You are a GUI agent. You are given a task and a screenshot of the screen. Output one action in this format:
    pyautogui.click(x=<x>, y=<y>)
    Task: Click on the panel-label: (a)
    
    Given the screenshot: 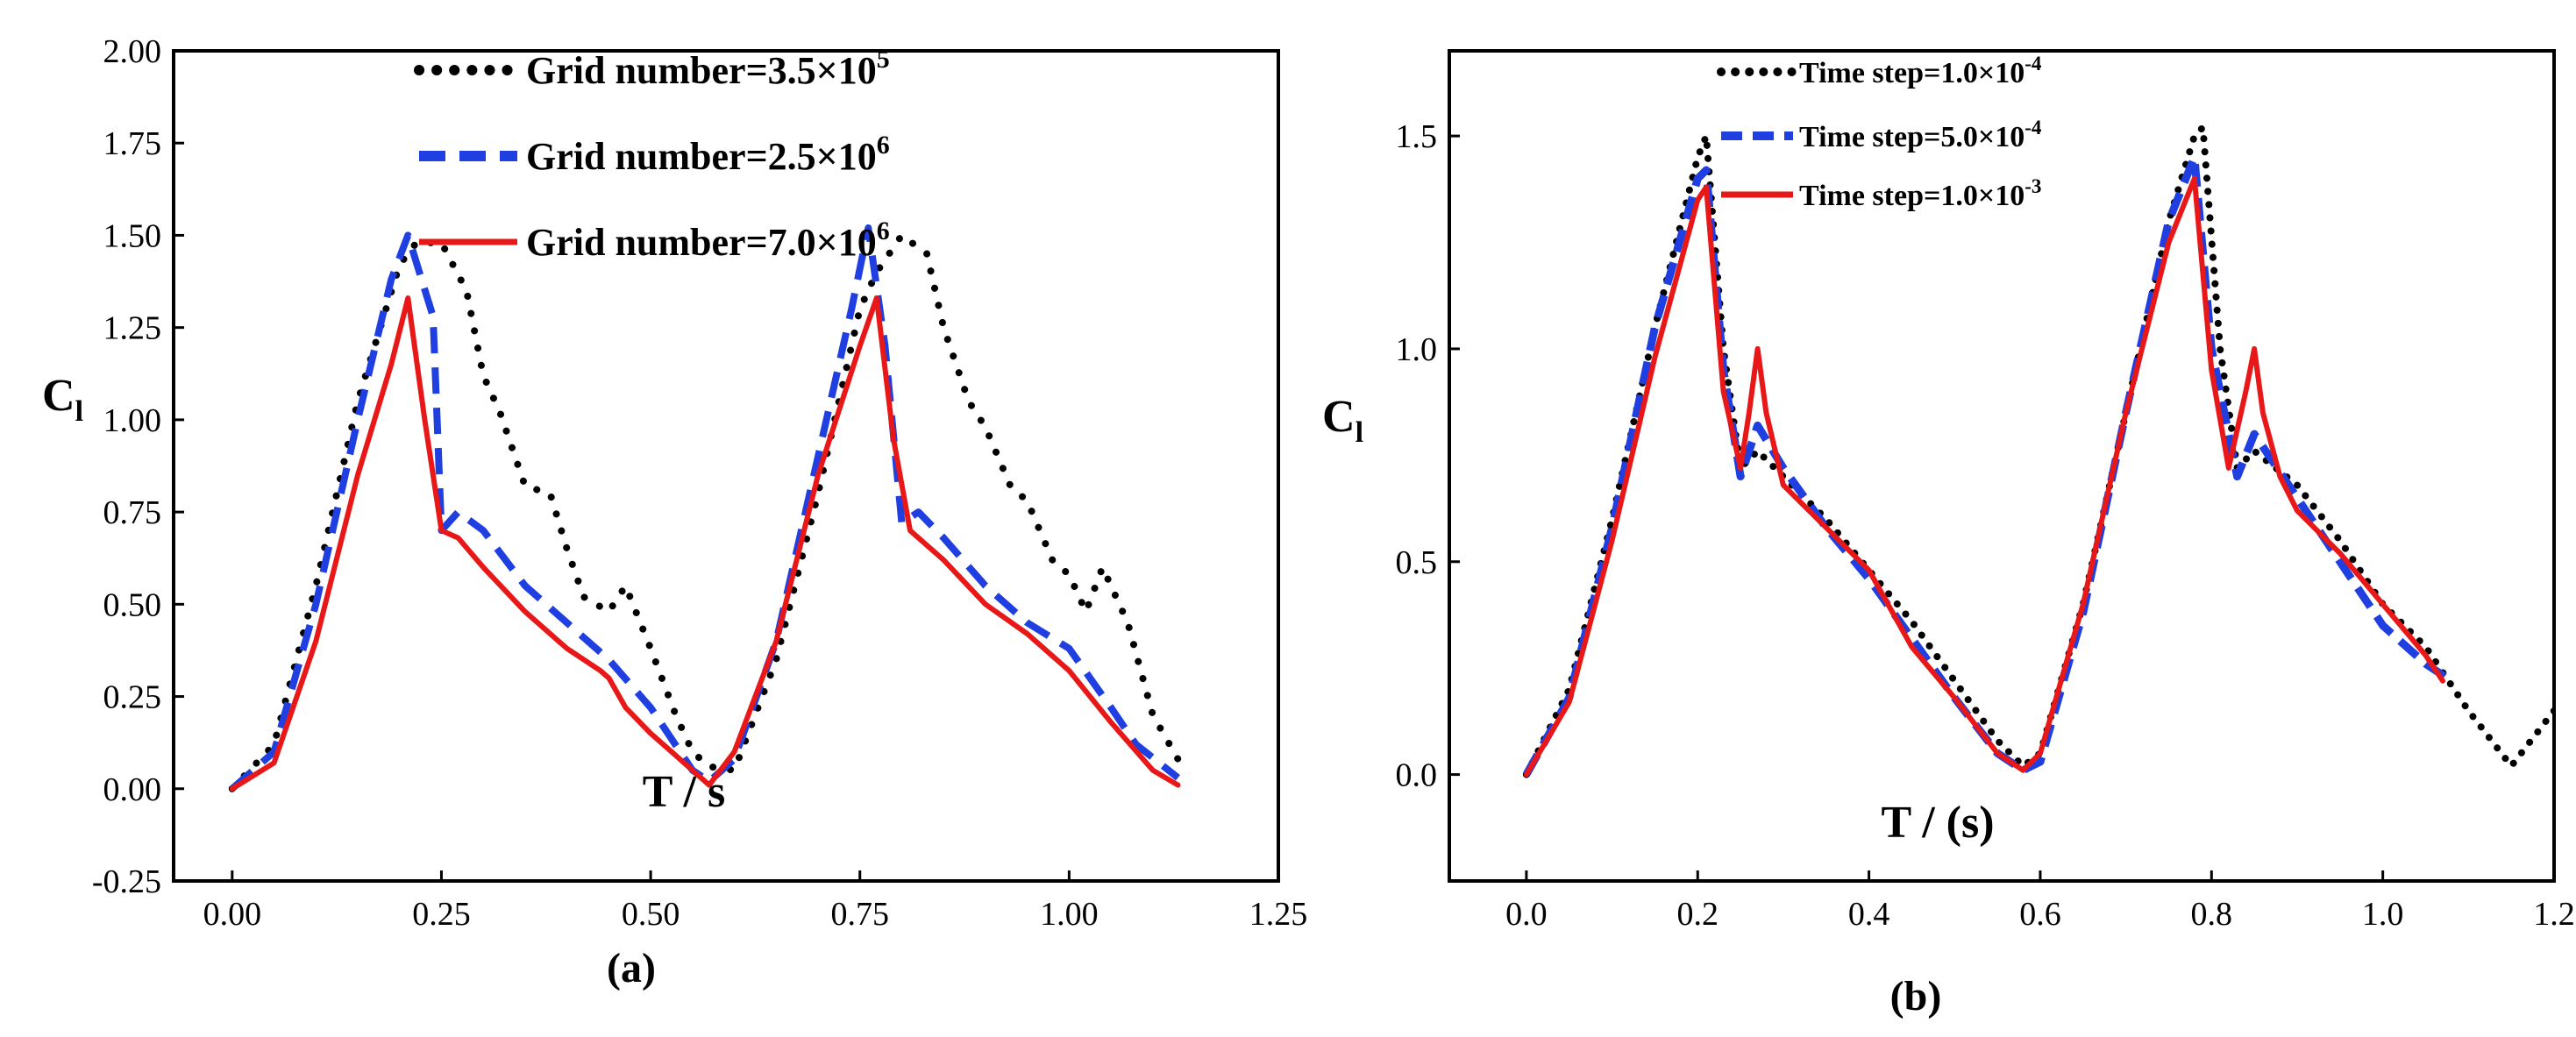 What is the action you would take?
    pyautogui.click(x=631, y=968)
    